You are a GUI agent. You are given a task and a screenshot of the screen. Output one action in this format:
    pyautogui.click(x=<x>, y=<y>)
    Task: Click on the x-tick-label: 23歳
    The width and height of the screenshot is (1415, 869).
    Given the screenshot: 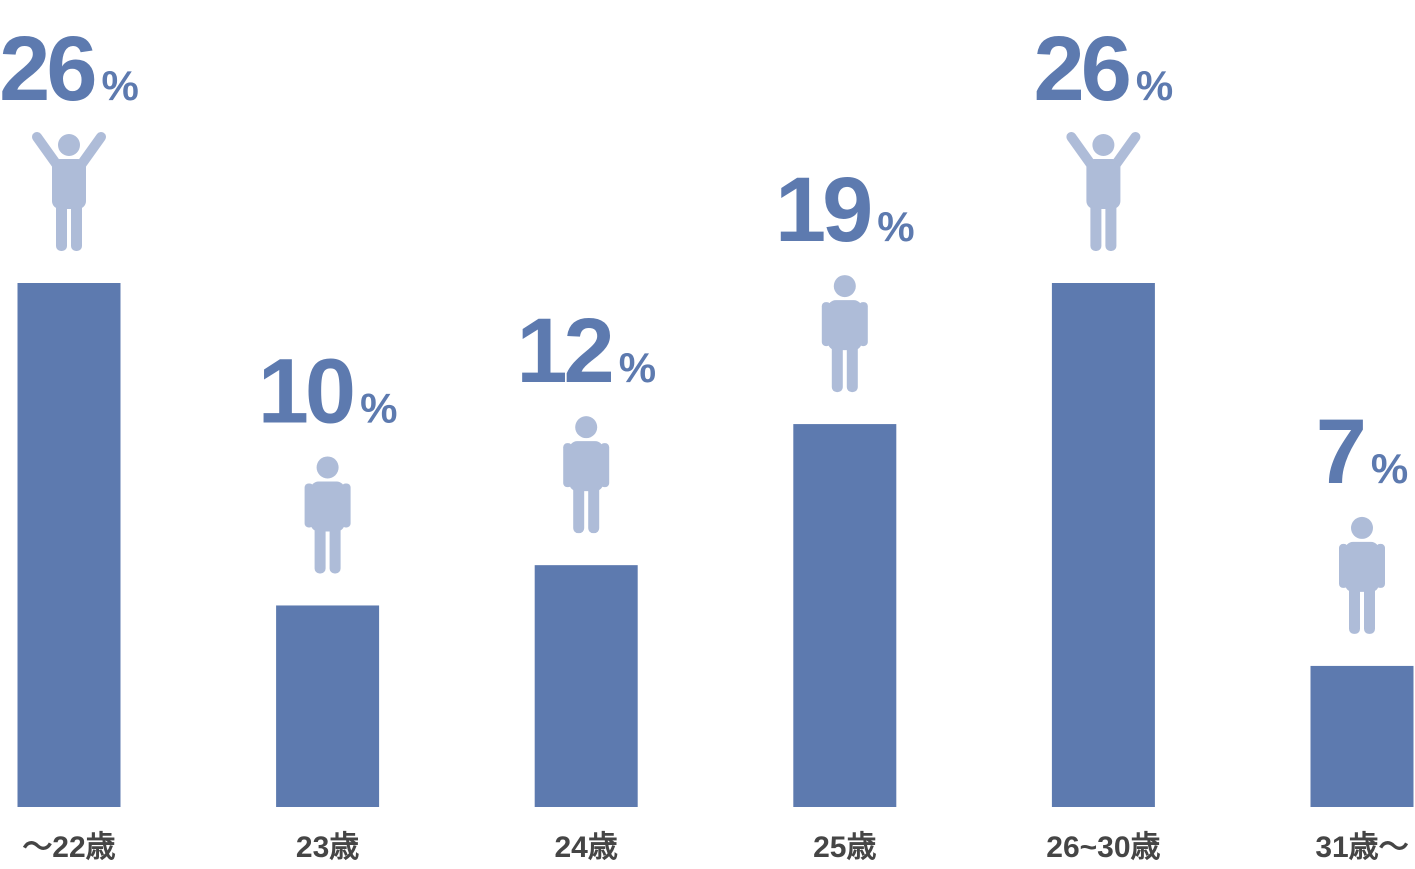 What is the action you would take?
    pyautogui.click(x=327, y=847)
    